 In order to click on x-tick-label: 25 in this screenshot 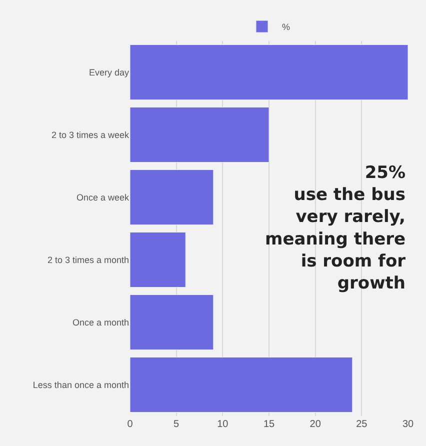, I will do `click(362, 424)`.